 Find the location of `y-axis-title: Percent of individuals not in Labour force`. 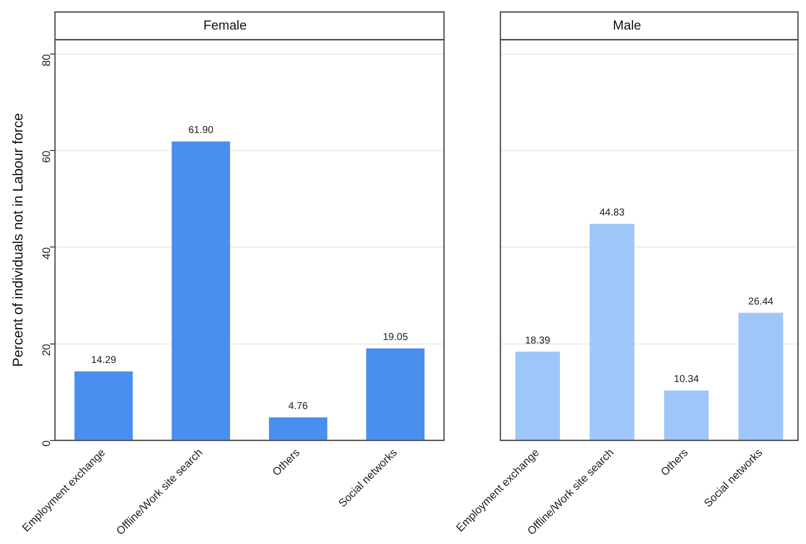

y-axis-title: Percent of individuals not in Labour force is located at coordinates (17, 239).